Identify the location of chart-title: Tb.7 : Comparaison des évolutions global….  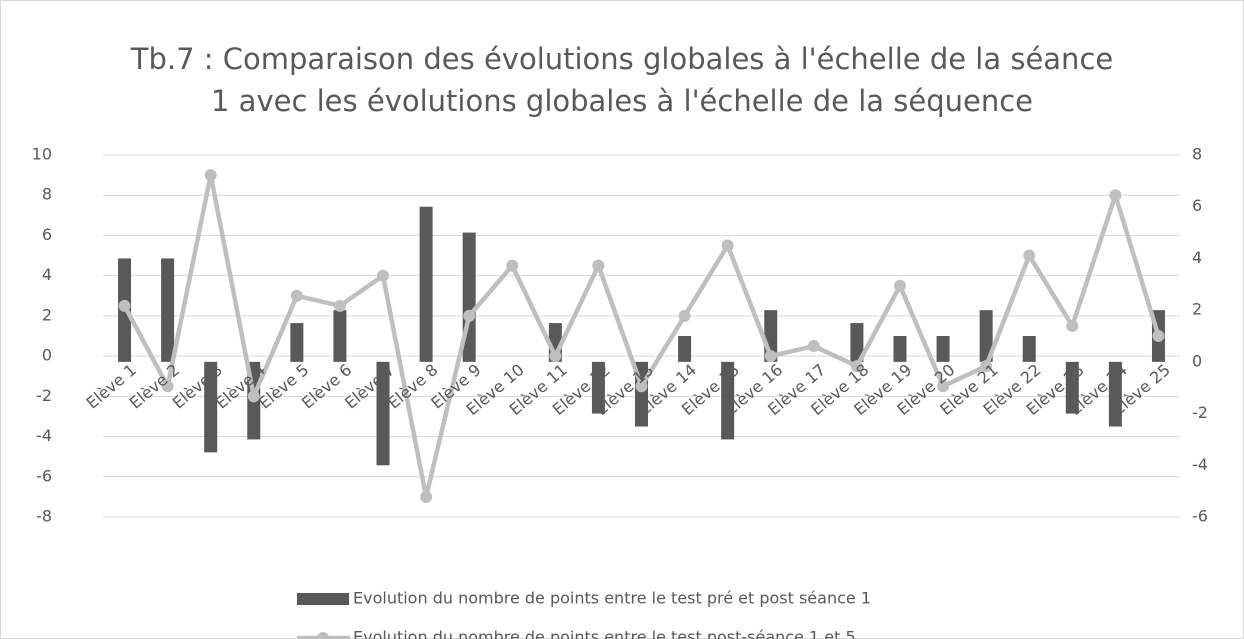
(622, 80).